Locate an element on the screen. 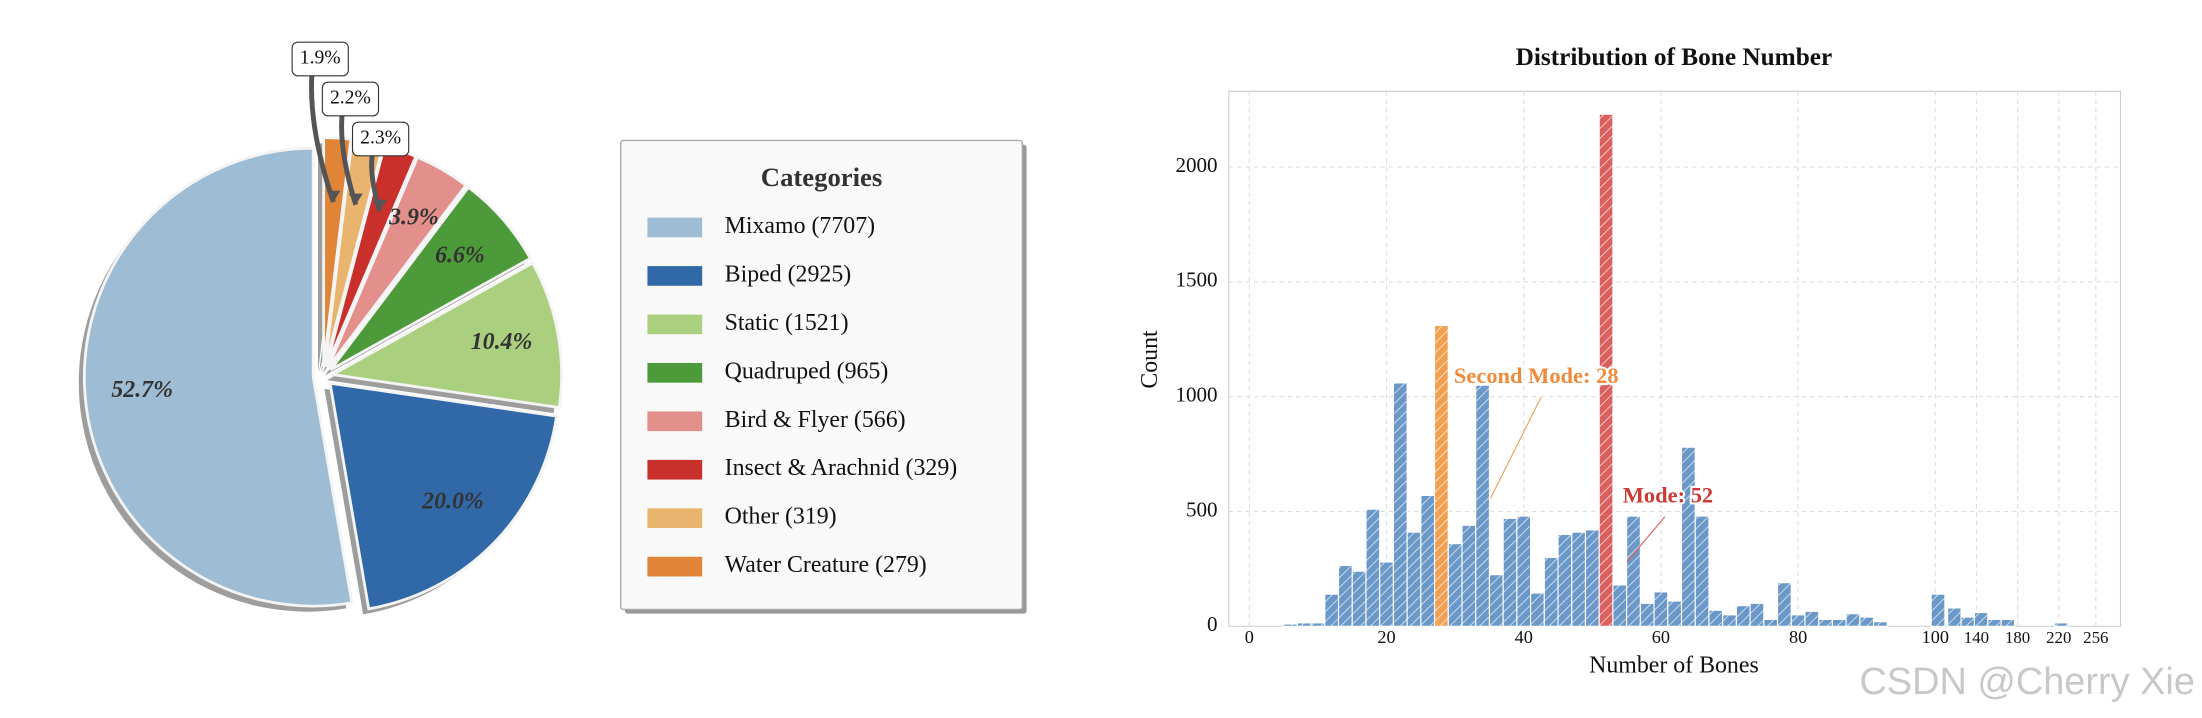 The height and width of the screenshot is (718, 2202). watermark: CSDN @Cherry Xie is located at coordinates (2026, 682).